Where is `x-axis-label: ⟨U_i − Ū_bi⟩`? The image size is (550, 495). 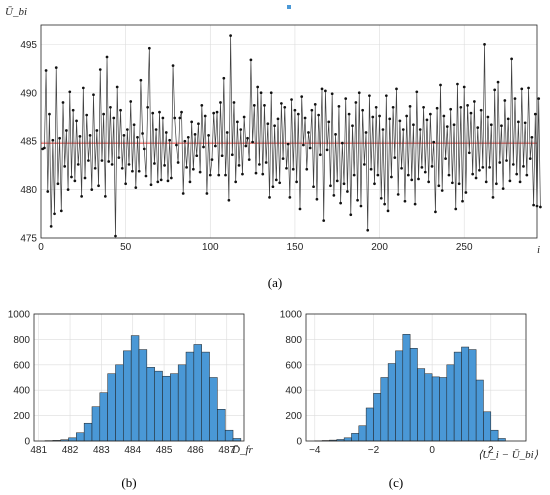 x-axis-label: ⟨U_i − Ū_bi⟩ is located at coordinates (508, 455).